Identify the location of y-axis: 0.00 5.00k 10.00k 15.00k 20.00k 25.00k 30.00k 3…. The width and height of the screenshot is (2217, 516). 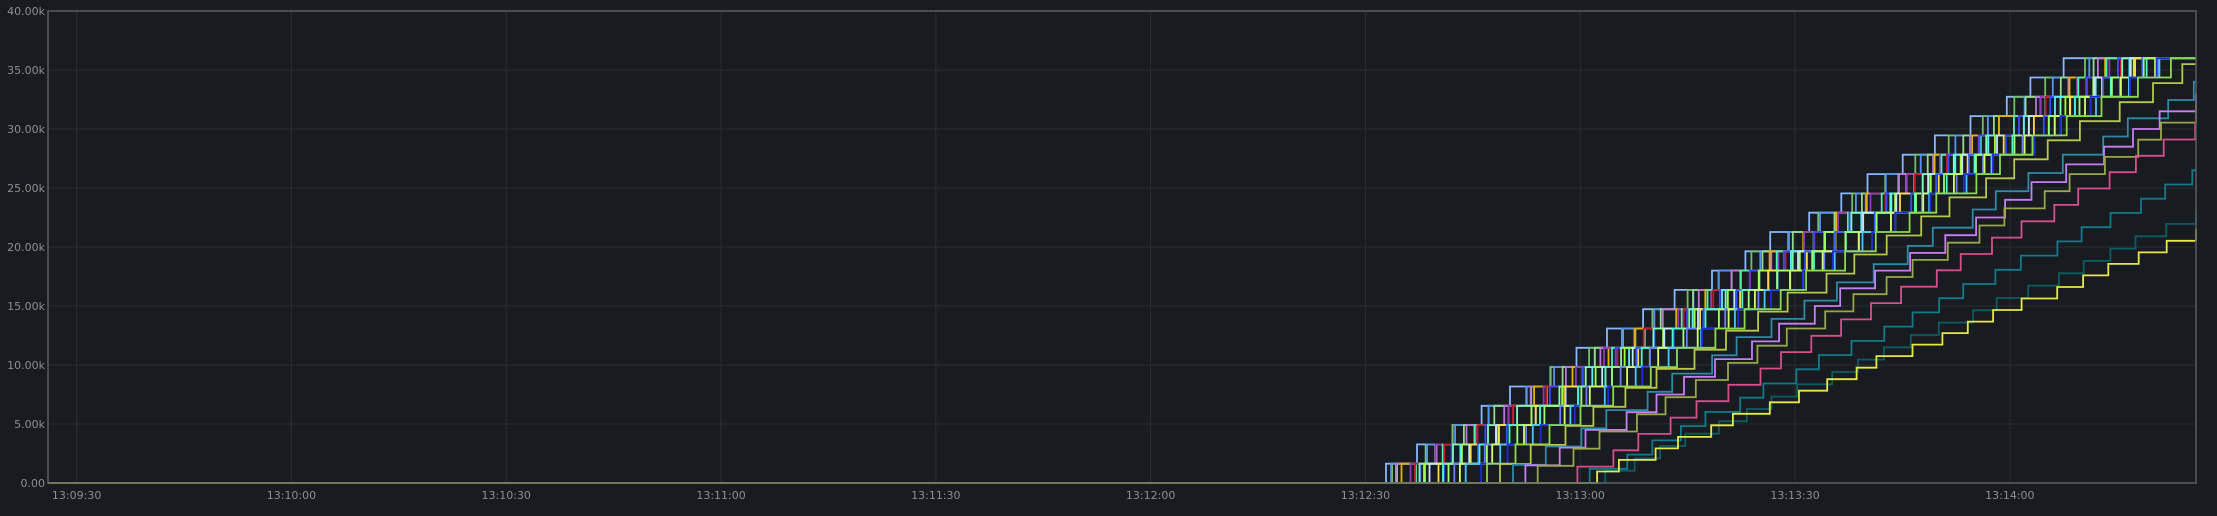
(26, 247).